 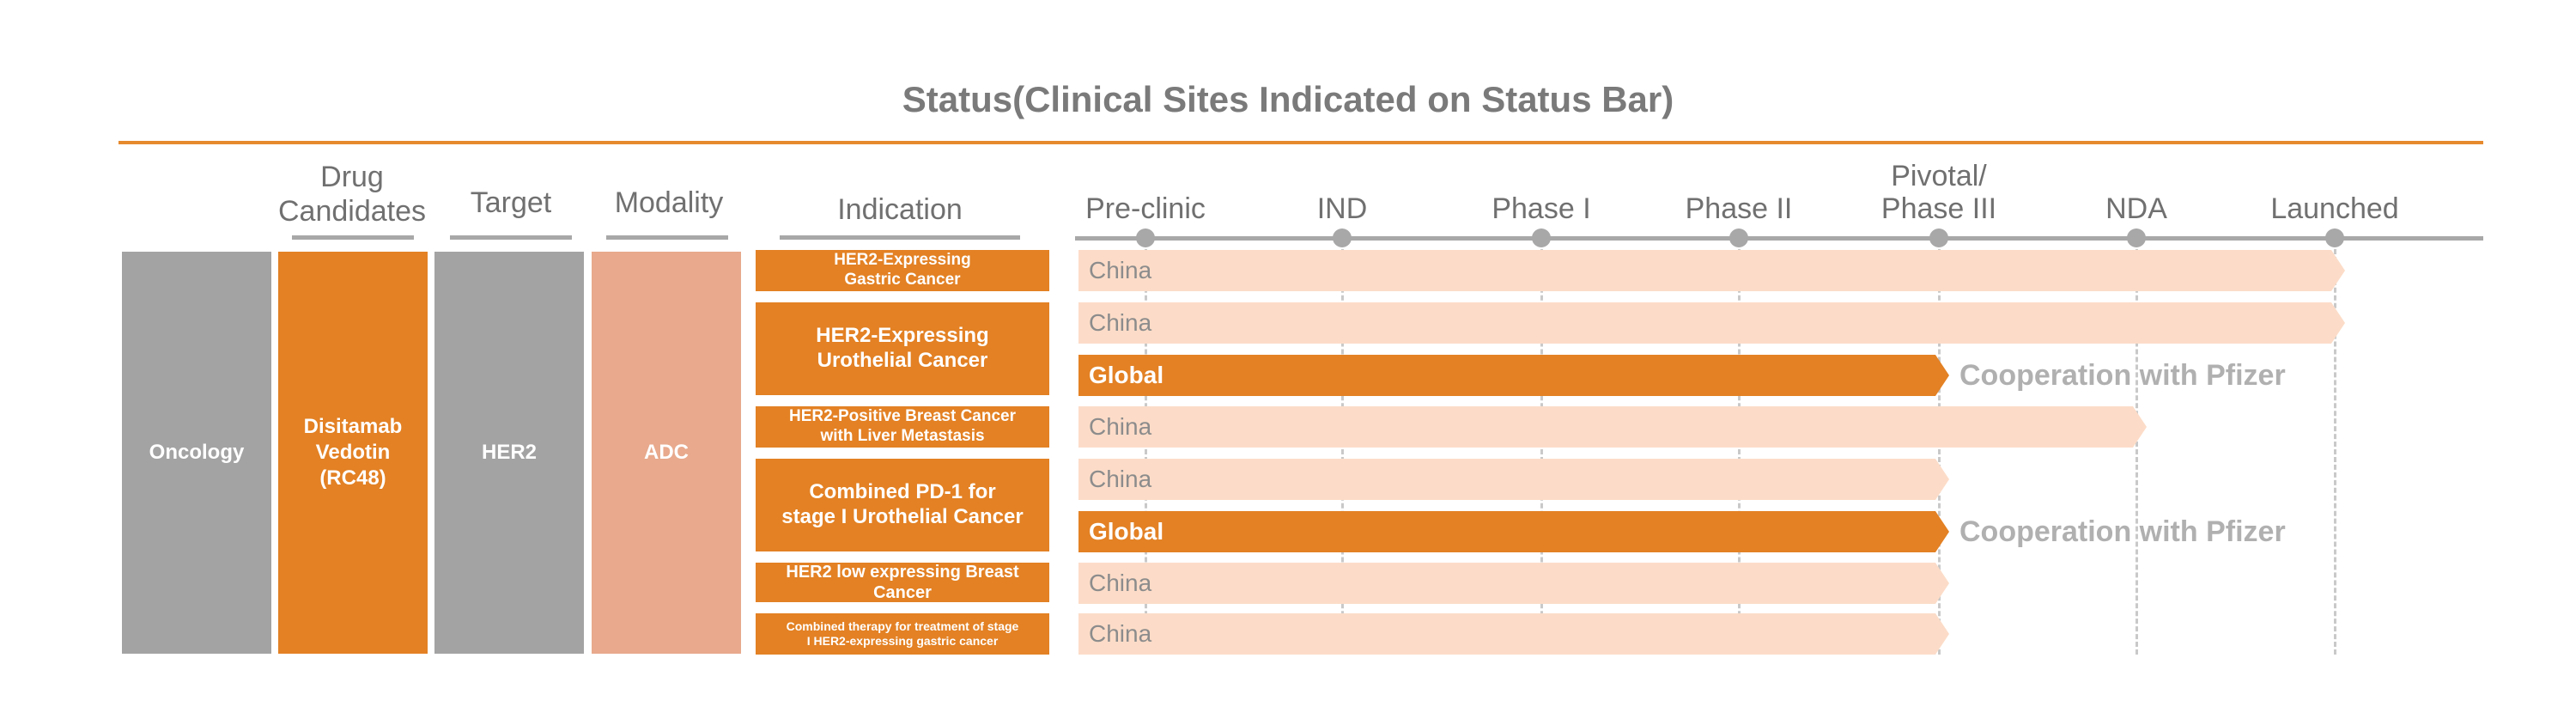 I want to click on stage-label: Launched, so click(x=2334, y=208).